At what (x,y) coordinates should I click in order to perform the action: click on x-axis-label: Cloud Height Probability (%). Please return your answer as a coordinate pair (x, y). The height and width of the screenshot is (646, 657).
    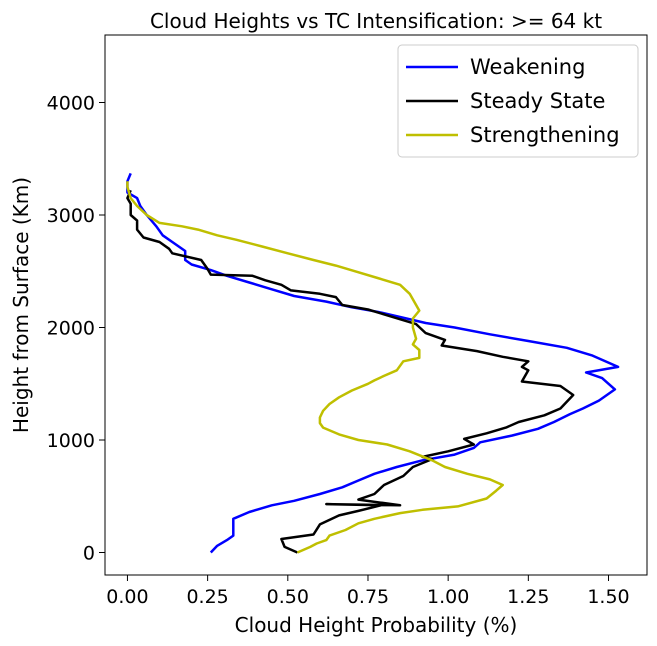
    Looking at the image, I should click on (376, 625).